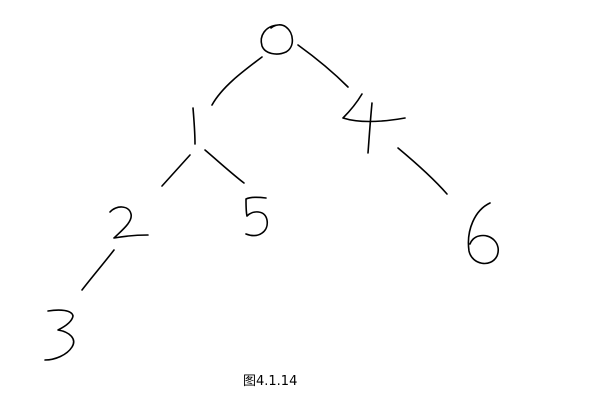 The image size is (596, 417). I want to click on node-6-glyph, so click(483, 233).